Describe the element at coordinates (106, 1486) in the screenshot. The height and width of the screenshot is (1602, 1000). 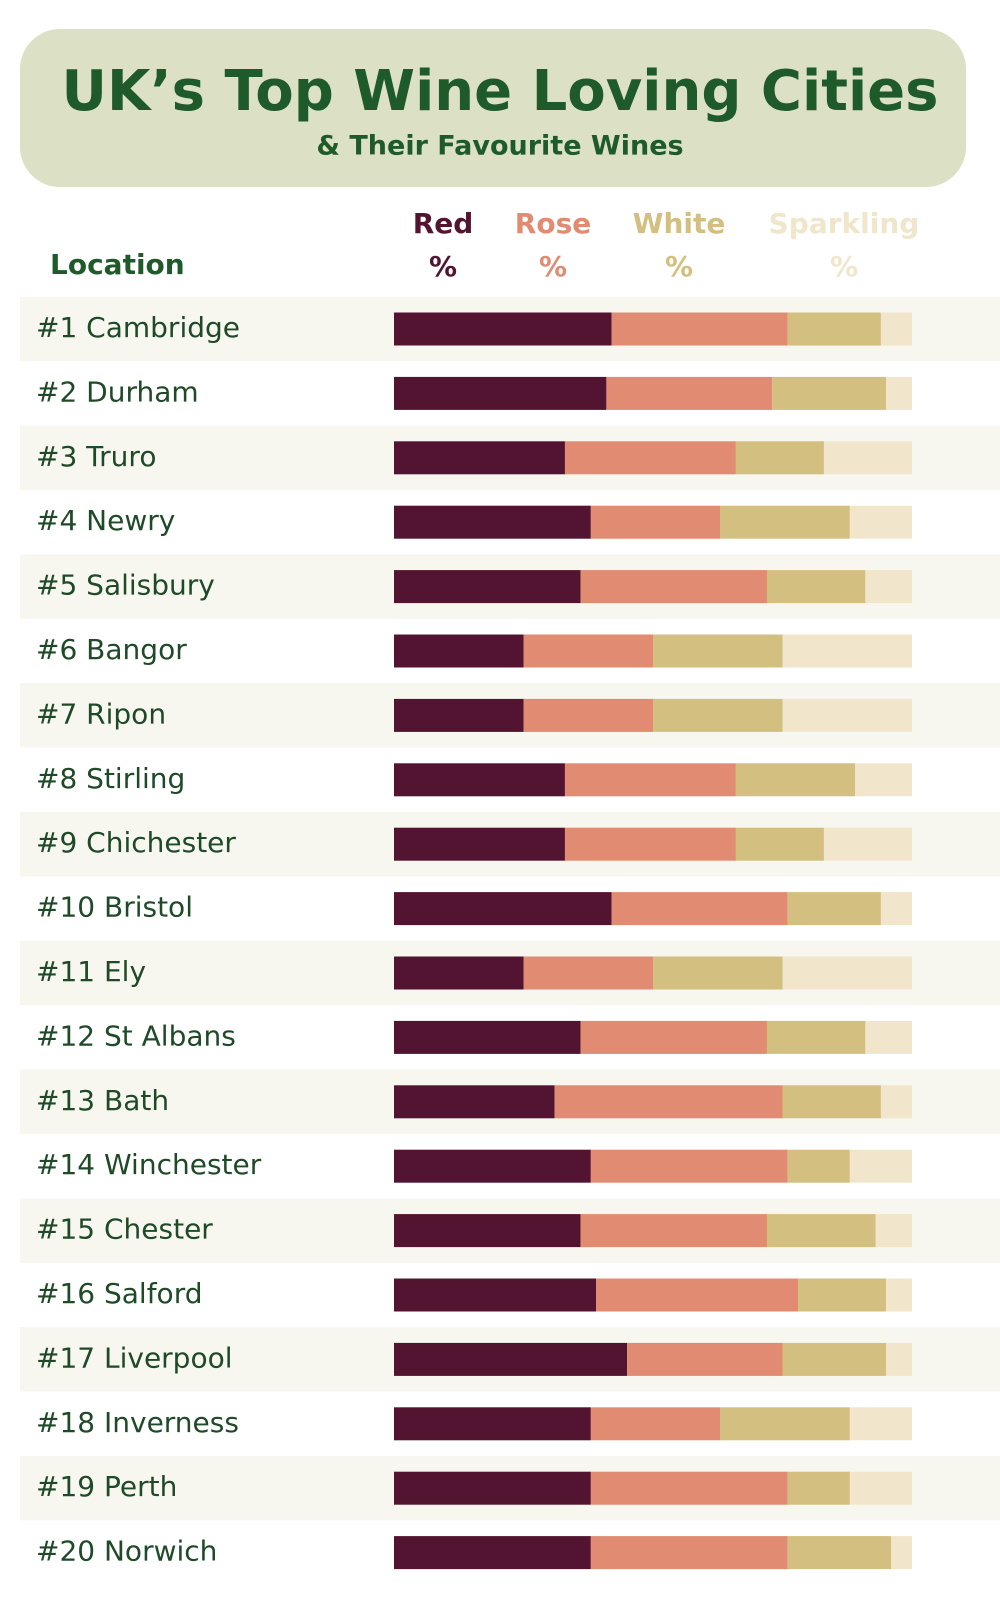
I see `category-label: #19 Perth` at that location.